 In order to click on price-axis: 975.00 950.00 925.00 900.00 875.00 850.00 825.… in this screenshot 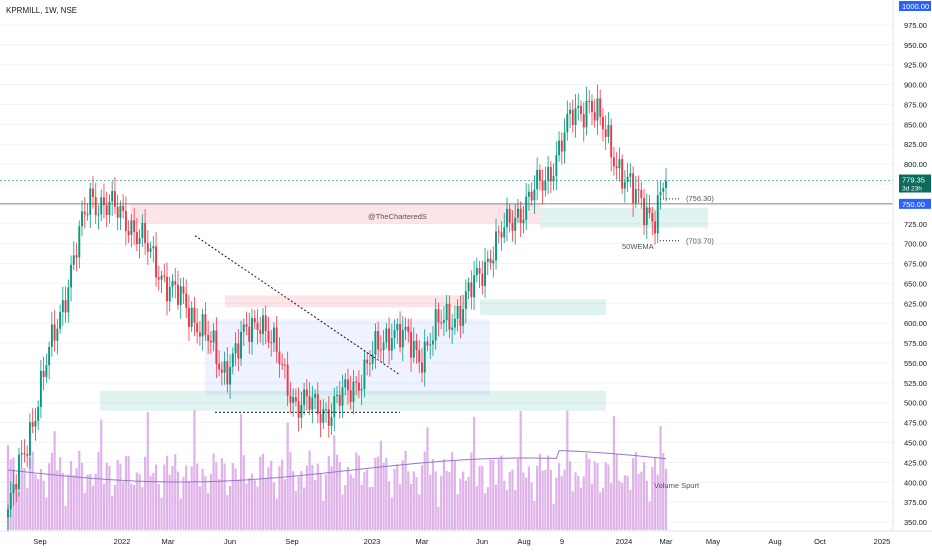, I will do `click(911, 265)`.